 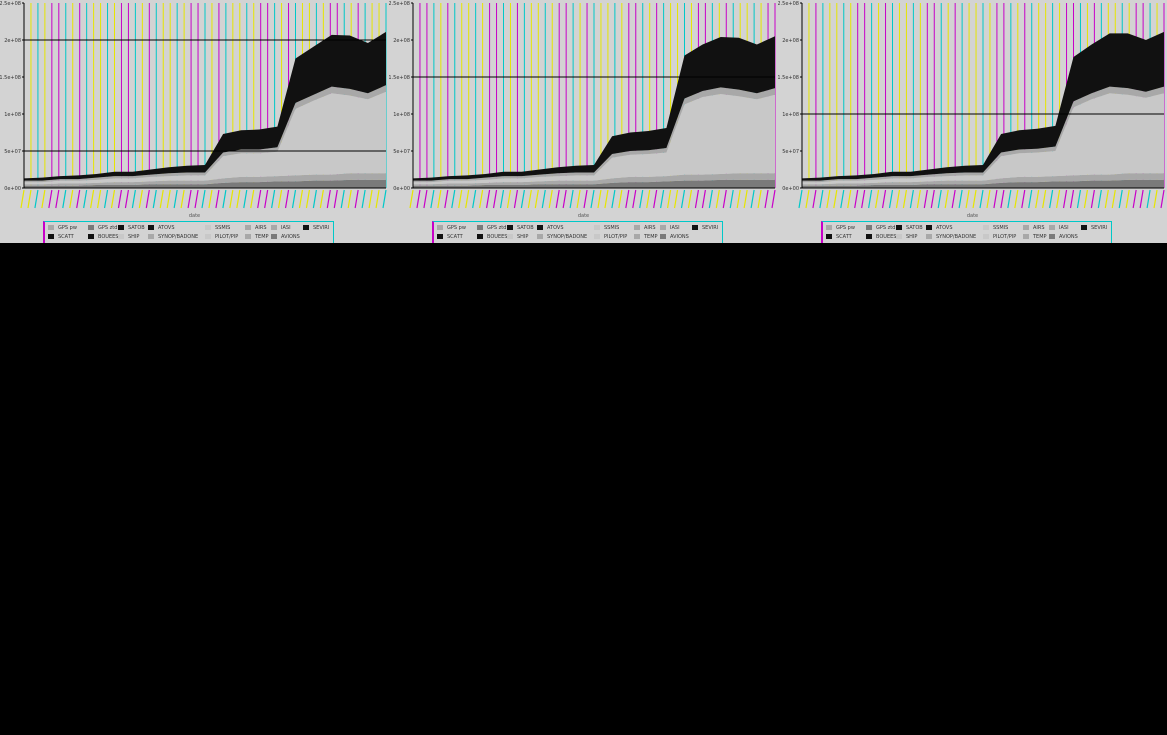 I want to click on legend-item: TEMP, so click(x=646, y=237).